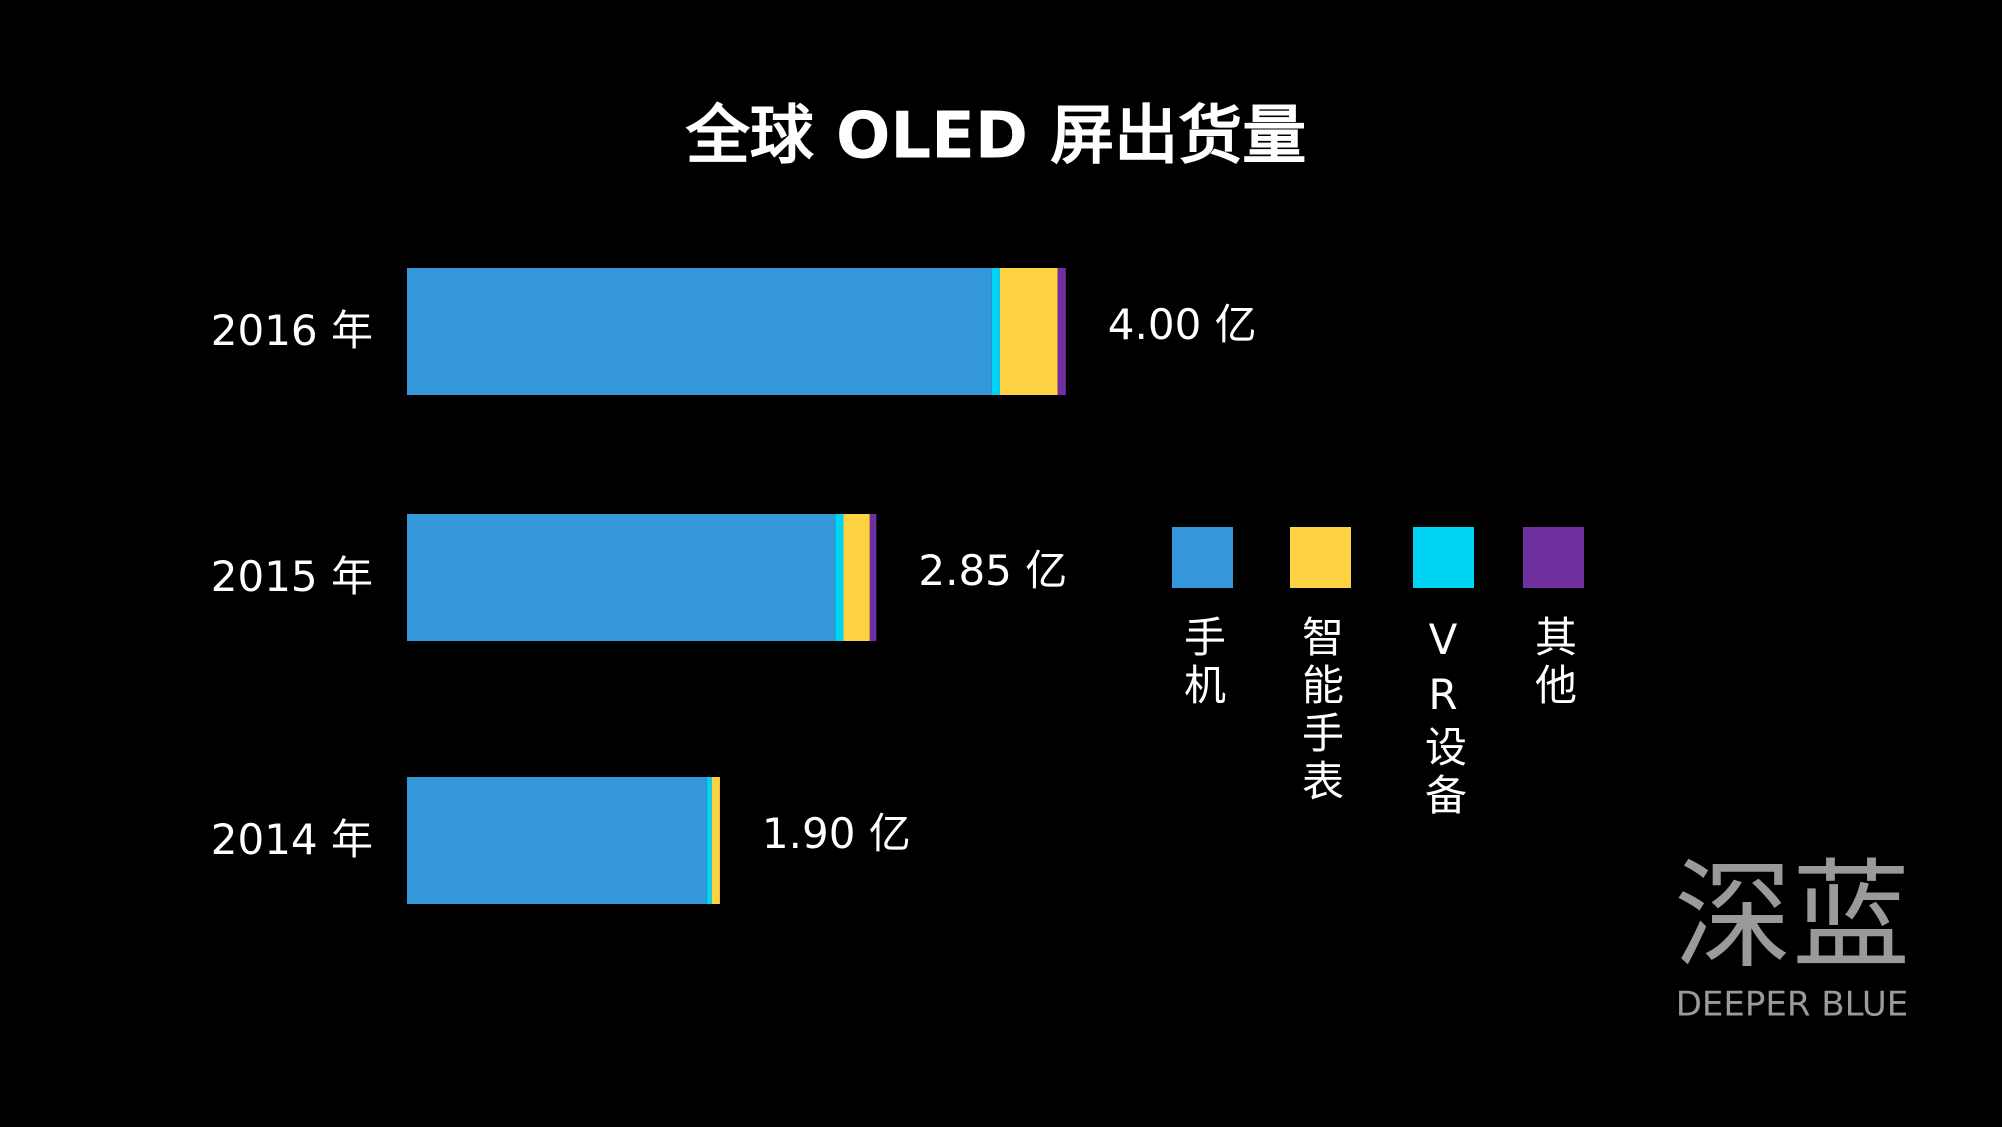 This screenshot has width=2002, height=1127. What do you see at coordinates (1792, 916) in the screenshot?
I see `watermark-cn: 深蓝` at bounding box center [1792, 916].